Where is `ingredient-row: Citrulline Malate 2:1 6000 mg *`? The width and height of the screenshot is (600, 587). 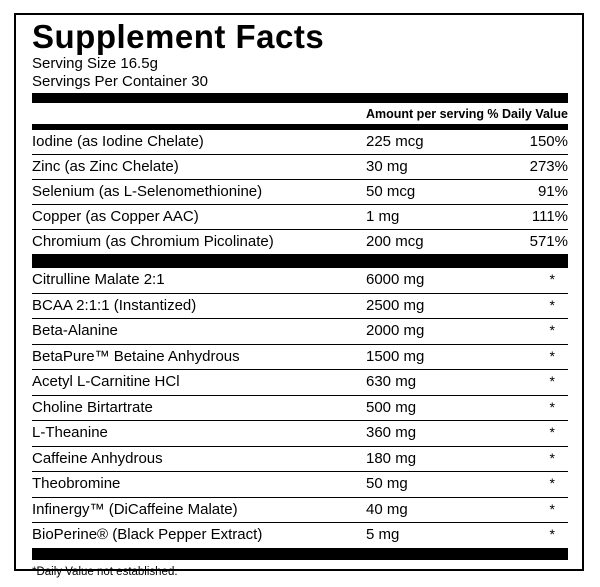 ingredient-row: Citrulline Malate 2:1 6000 mg * is located at coordinates (300, 281).